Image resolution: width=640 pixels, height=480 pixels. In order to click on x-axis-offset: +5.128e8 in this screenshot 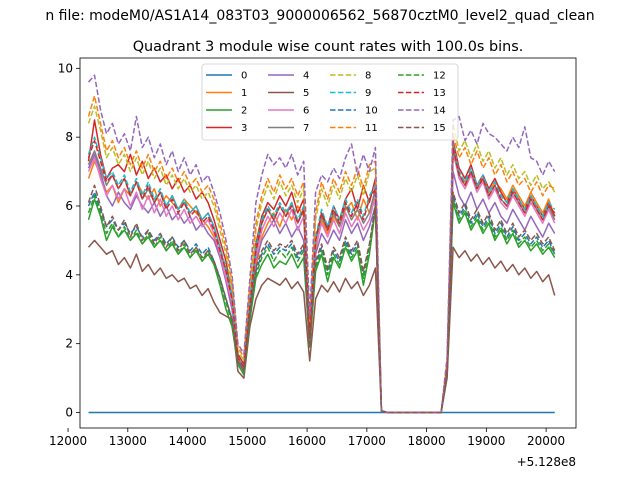, I will do `click(546, 462)`.